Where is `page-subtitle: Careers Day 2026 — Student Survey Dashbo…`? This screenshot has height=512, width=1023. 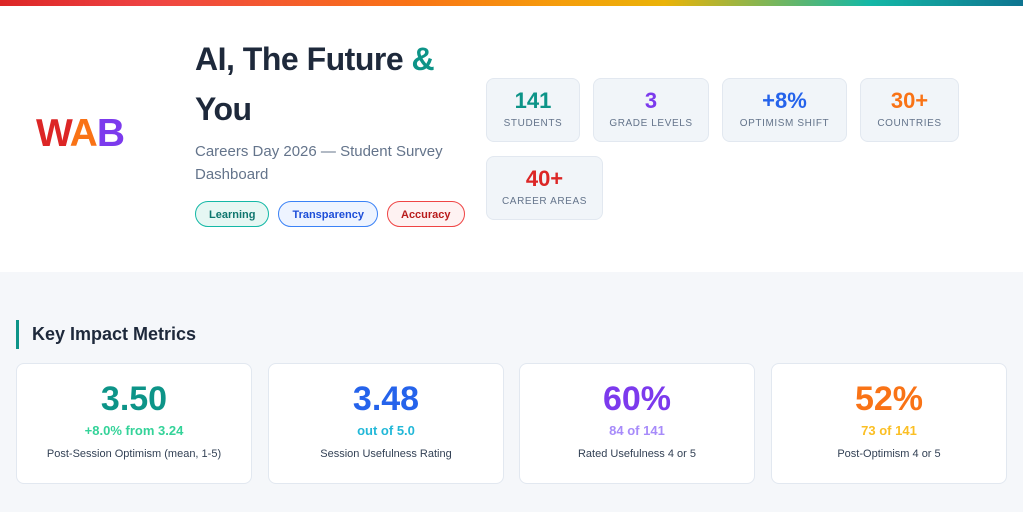 page-subtitle: Careers Day 2026 — Student Survey Dashbo… is located at coordinates (319, 163).